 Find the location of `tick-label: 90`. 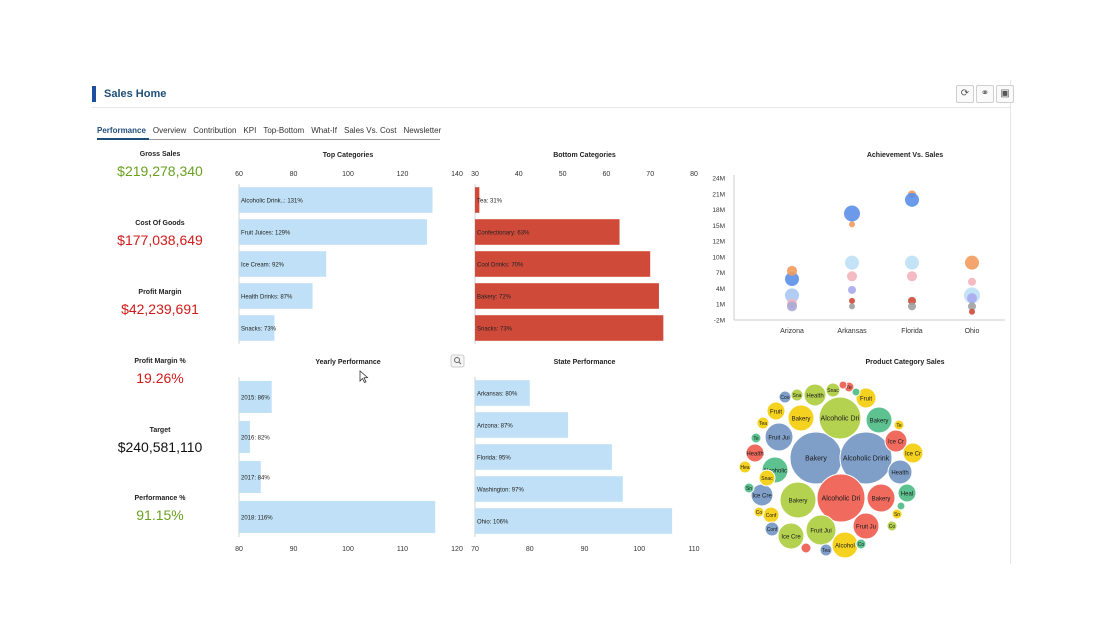

tick-label: 90 is located at coordinates (585, 549).